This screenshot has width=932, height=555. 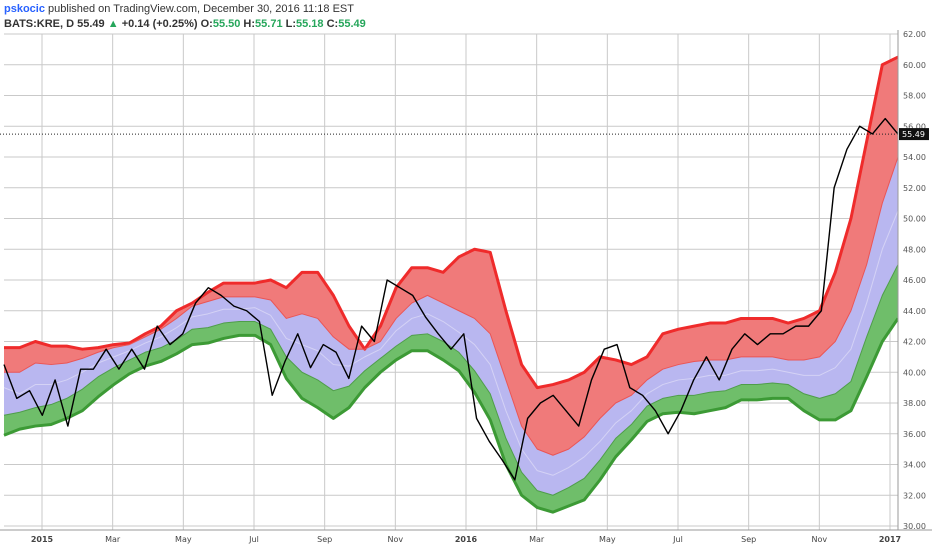 What do you see at coordinates (914, 126) in the screenshot?
I see `y-tick-label: 56.00` at bounding box center [914, 126].